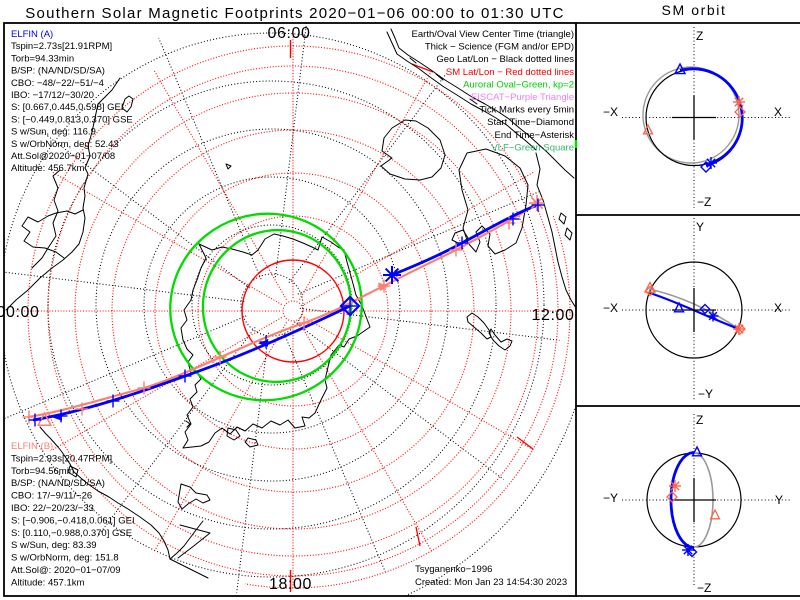 This screenshot has height=600, width=800. I want to click on svg-text:Created: Mon Jan 23 14:54:30 2: Created: Mon Jan 23 14:54:30 2023, so click(491, 582).